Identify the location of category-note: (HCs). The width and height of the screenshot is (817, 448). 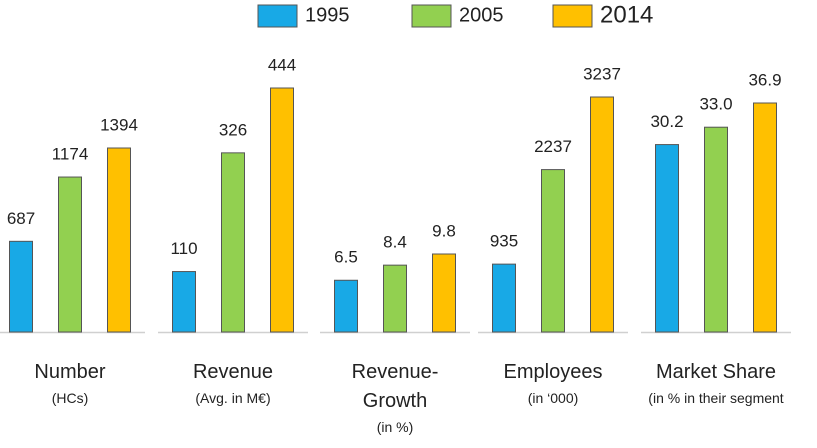
(70, 398).